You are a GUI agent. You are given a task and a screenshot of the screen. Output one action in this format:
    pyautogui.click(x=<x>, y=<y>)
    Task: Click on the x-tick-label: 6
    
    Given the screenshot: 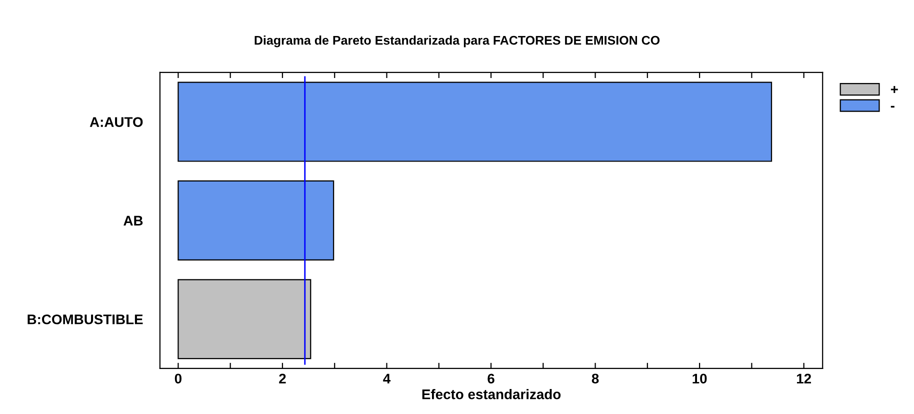 What is the action you would take?
    pyautogui.click(x=491, y=379)
    